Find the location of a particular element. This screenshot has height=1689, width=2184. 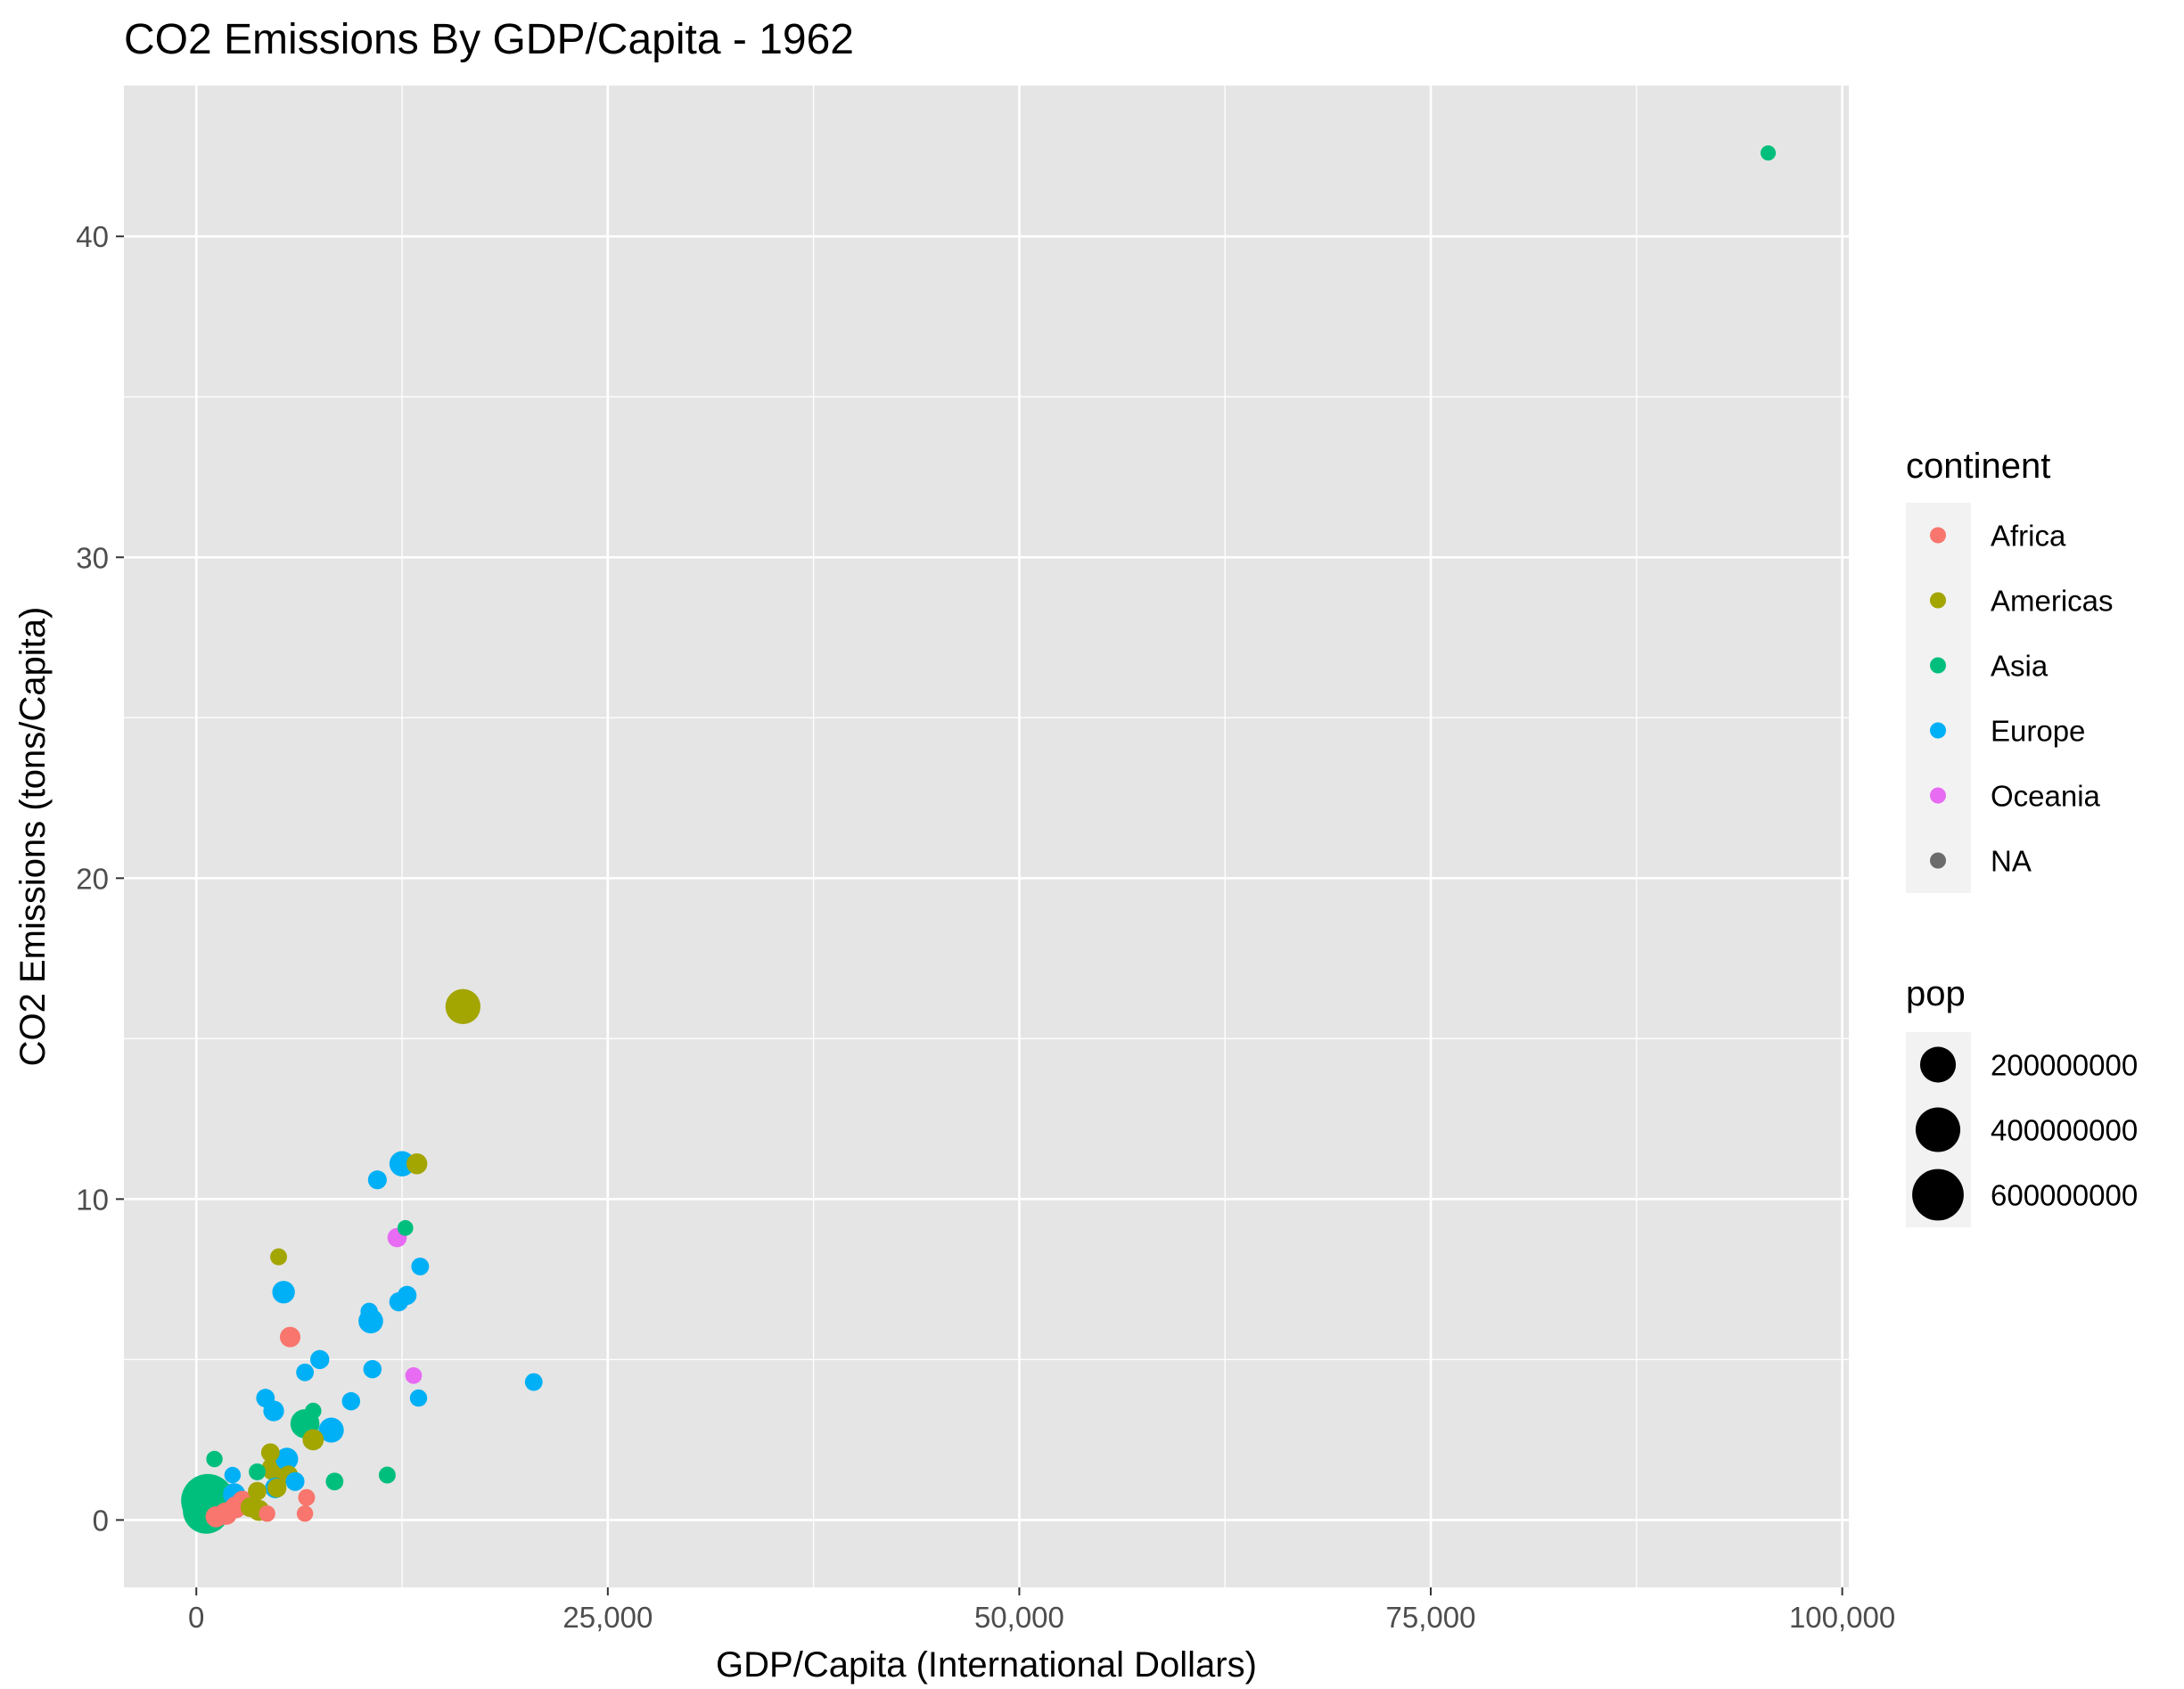

size-legend-label: 600000000 is located at coordinates (2064, 1195).